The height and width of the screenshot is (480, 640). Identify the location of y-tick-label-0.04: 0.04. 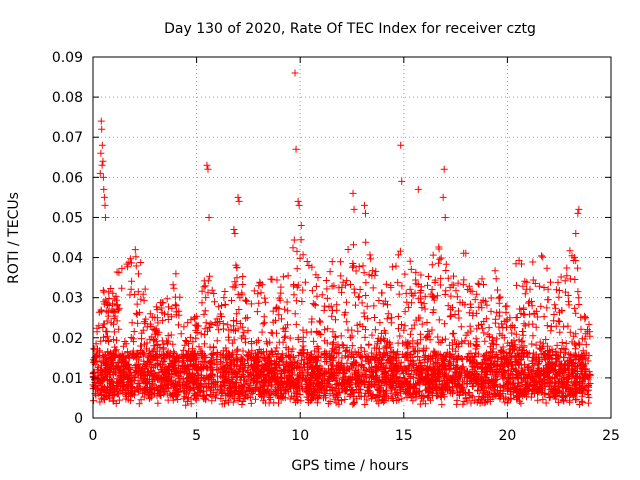
(67, 259).